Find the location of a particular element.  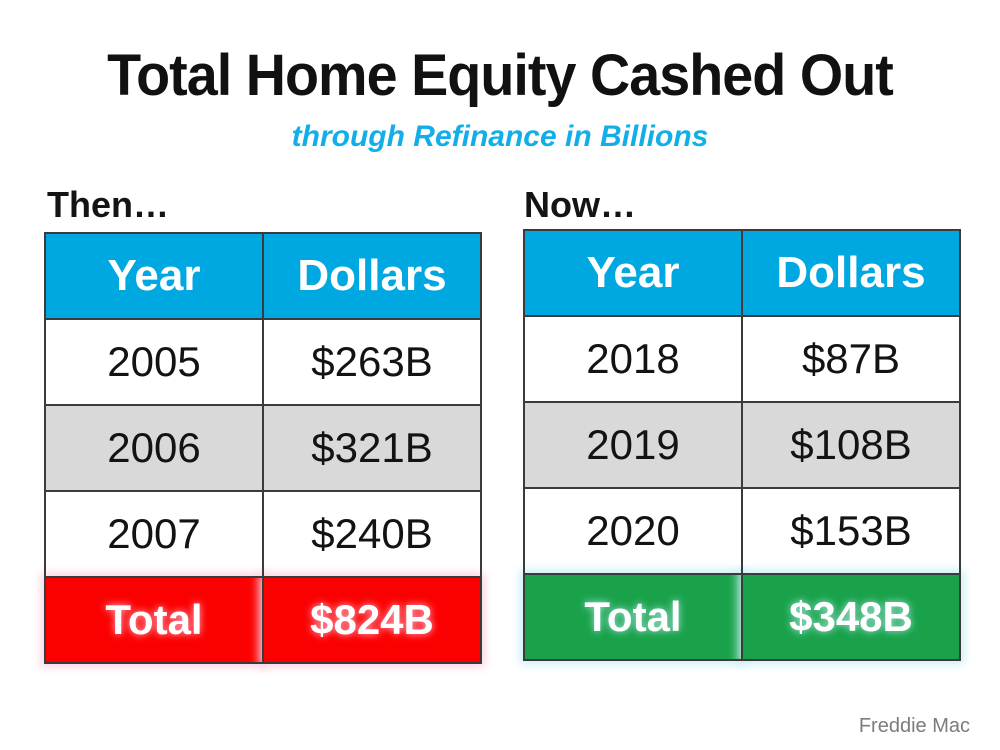

now-total-label: Total is located at coordinates (633, 617).